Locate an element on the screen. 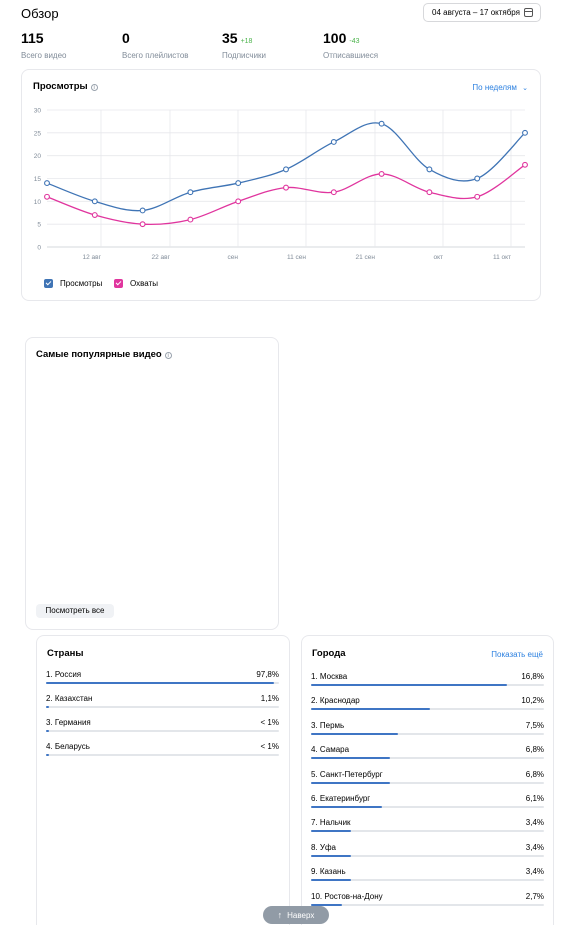 Image resolution: width=565 pixels, height=930 pixels. x-tick-label: 22 авг is located at coordinates (161, 257).